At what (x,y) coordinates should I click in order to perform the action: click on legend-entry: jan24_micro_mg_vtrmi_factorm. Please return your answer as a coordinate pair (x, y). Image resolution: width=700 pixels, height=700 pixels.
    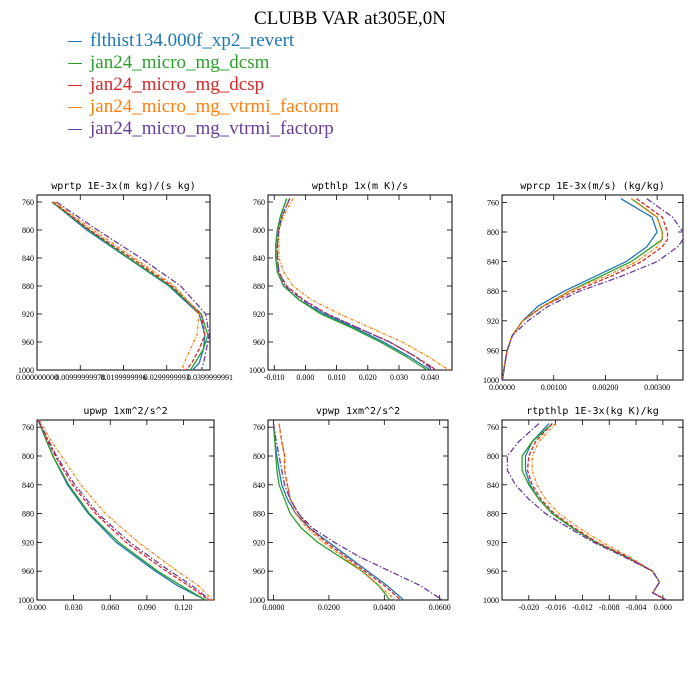
    Looking at the image, I should click on (203, 107).